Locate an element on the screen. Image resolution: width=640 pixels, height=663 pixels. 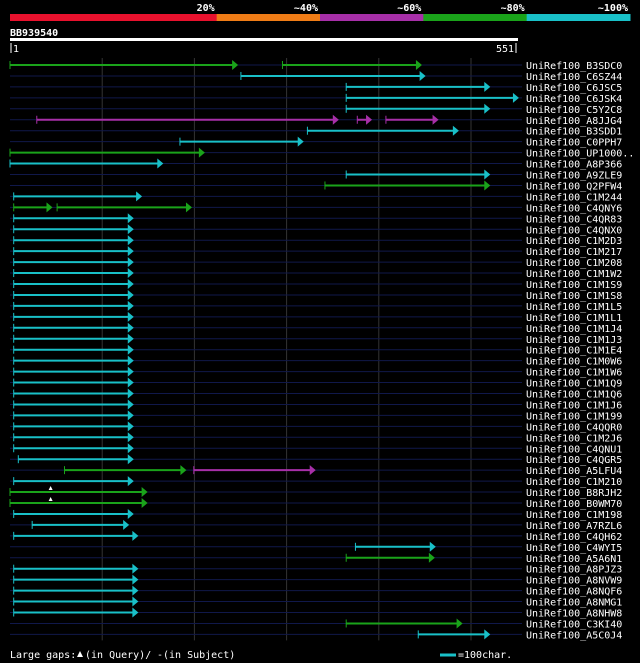
hit-name: UniRef100_C1M1Q9 is located at coordinates (574, 384).